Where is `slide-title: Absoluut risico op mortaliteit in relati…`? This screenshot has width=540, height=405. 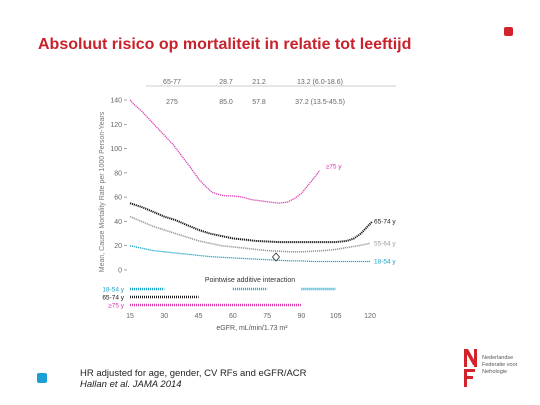
slide-title: Absoluut risico op mortaliteit in relati… is located at coordinates (225, 44).